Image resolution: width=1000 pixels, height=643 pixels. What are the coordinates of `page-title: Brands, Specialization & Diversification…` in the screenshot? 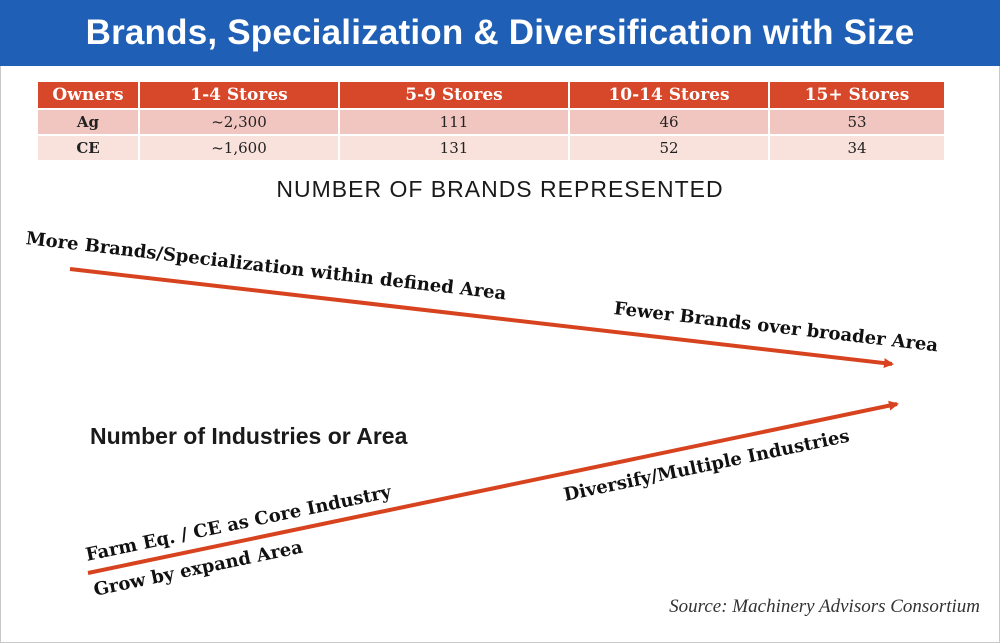 It's located at (500, 33).